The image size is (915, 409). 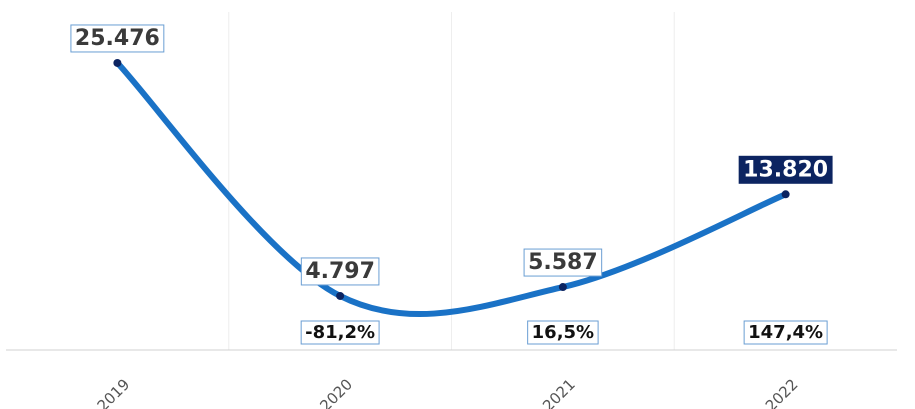 I want to click on value-label: 4.797, so click(x=340, y=271).